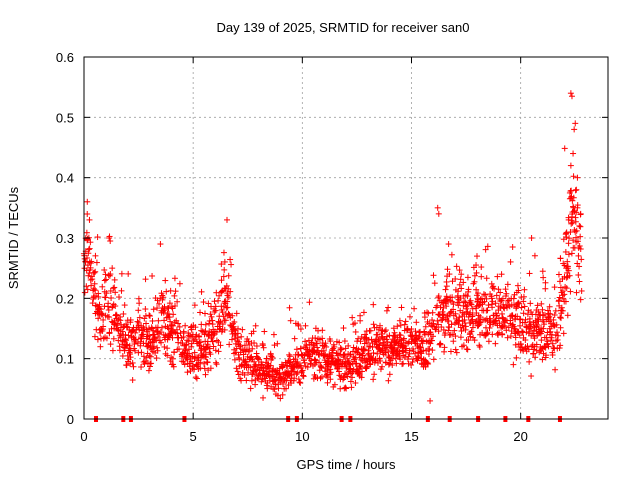 The width and height of the screenshot is (640, 480). I want to click on y-tick-label: 0.1, so click(65, 359).